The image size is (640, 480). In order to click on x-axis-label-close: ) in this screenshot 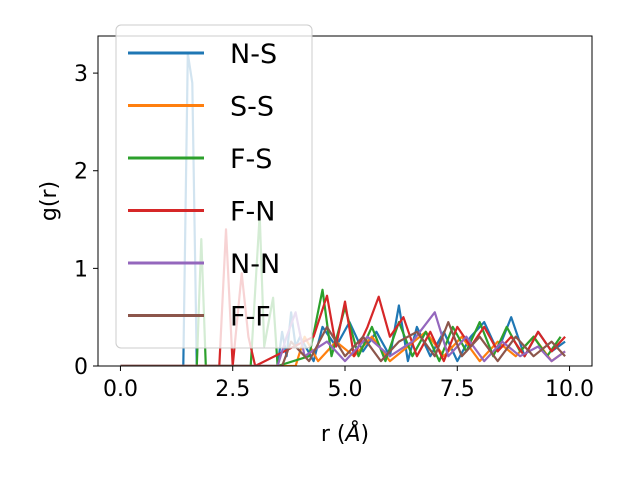, I will do `click(365, 434)`.